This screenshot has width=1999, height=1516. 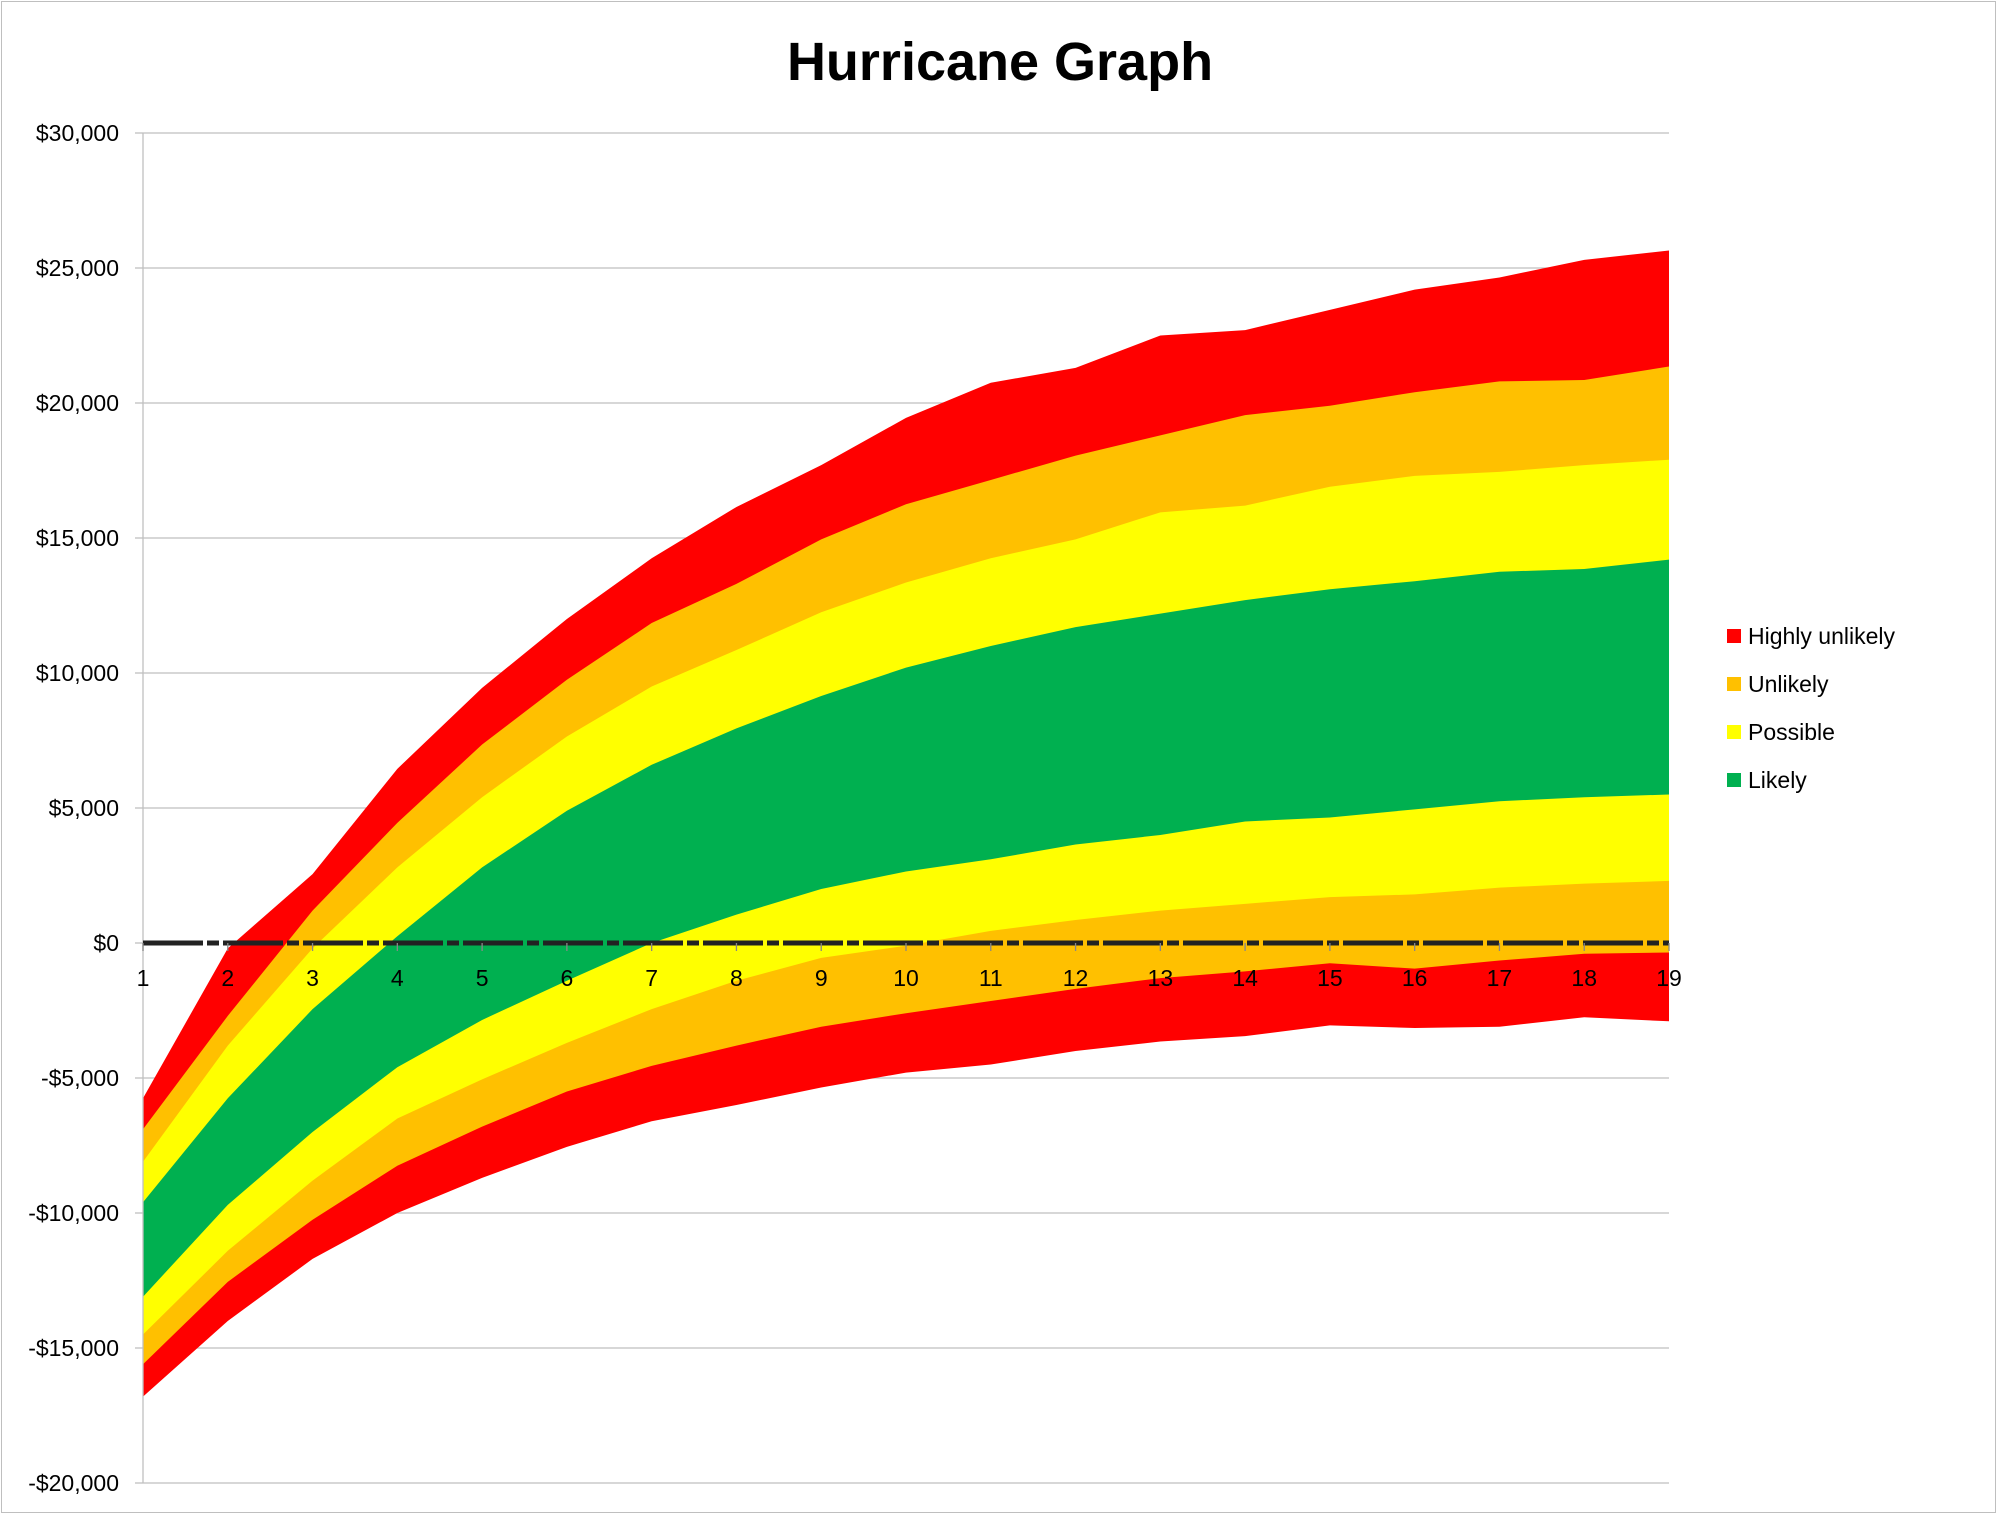 I want to click on x-tick-label: 9, so click(x=821, y=978).